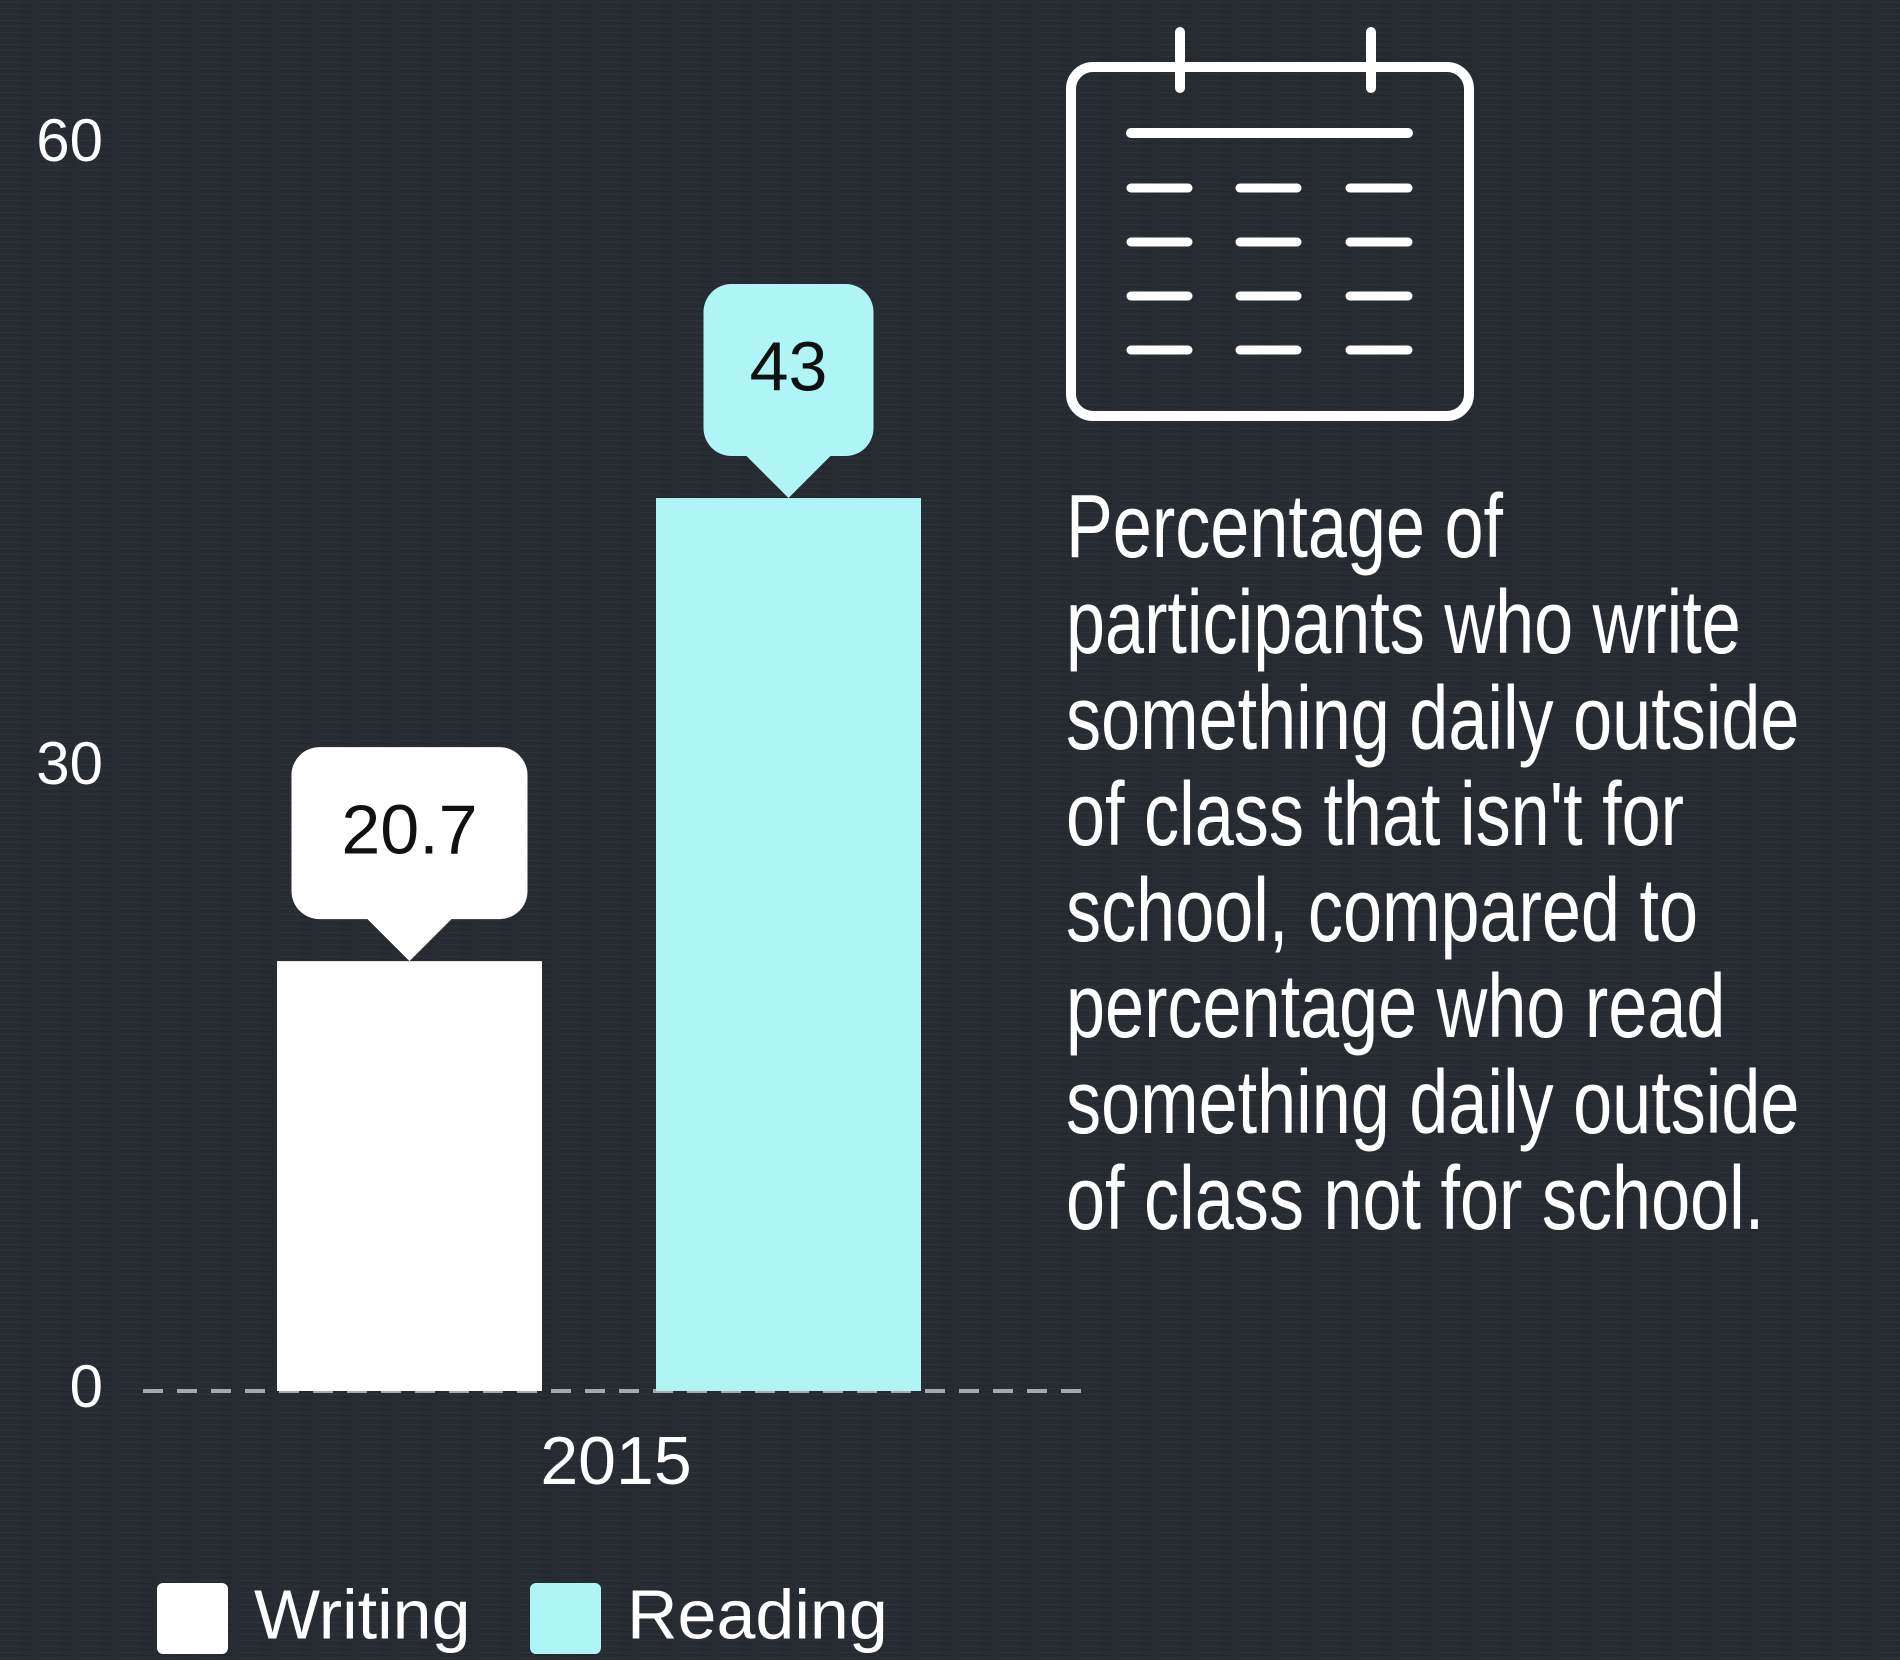 Image resolution: width=1900 pixels, height=1660 pixels. I want to click on description-line: participants who write, so click(1403, 622).